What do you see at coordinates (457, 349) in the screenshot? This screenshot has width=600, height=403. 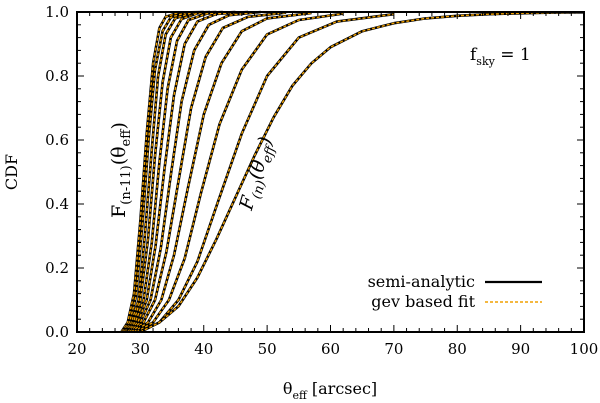 I see `x-tick-label: 80` at bounding box center [457, 349].